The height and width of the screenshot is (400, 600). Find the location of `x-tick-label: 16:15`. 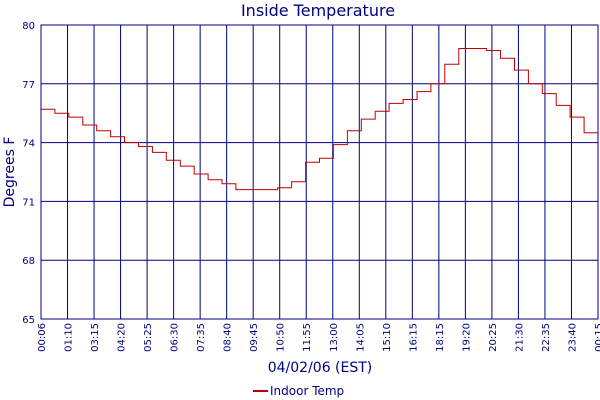

x-tick-label: 16:15 is located at coordinates (413, 337).